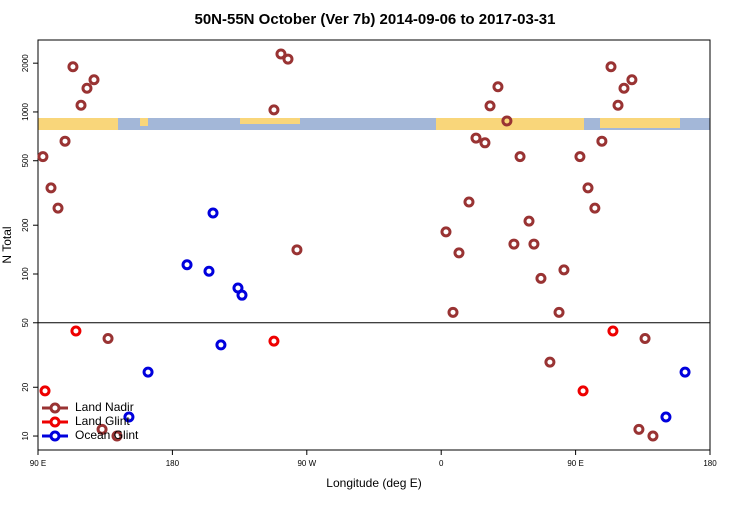  What do you see at coordinates (25, 435) in the screenshot?
I see `y-tick-label: 10` at bounding box center [25, 435].